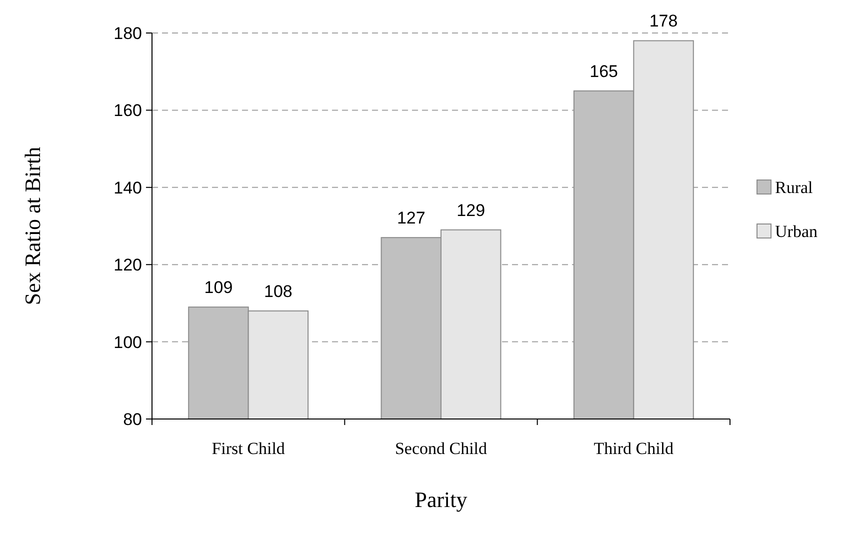 This screenshot has width=848, height=533. Describe the element at coordinates (128, 342) in the screenshot. I see `y-tick-label: 100` at that location.